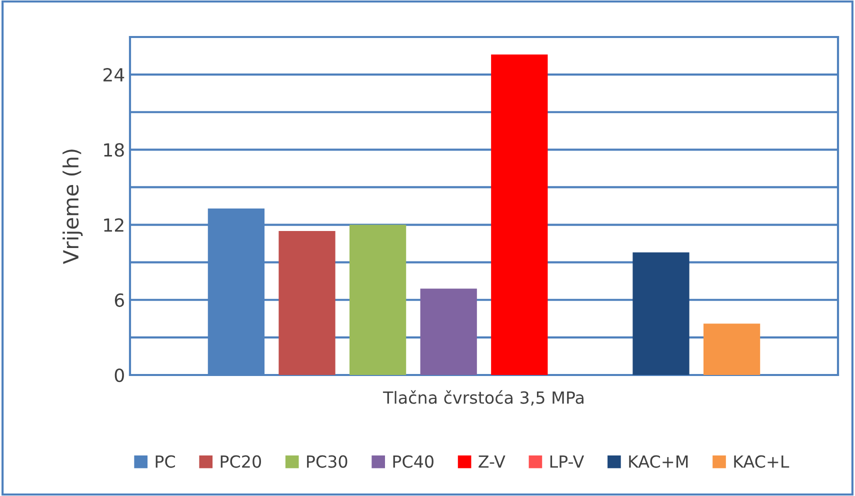  What do you see at coordinates (327, 461) in the screenshot?
I see `legend-label: PC30` at bounding box center [327, 461].